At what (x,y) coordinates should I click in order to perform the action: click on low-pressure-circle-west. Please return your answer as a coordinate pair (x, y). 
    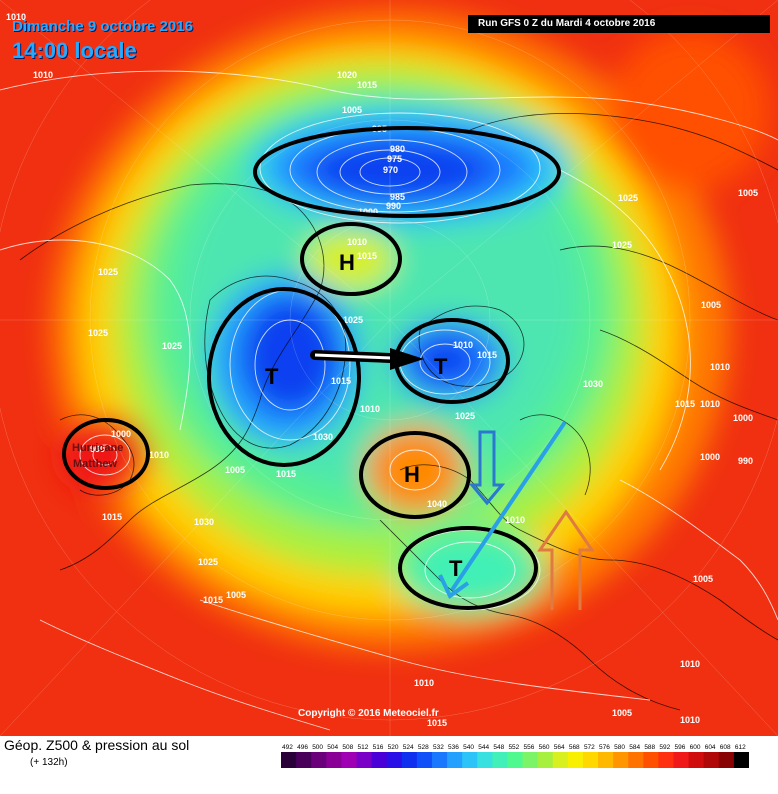
    Looking at the image, I should click on (284, 377).